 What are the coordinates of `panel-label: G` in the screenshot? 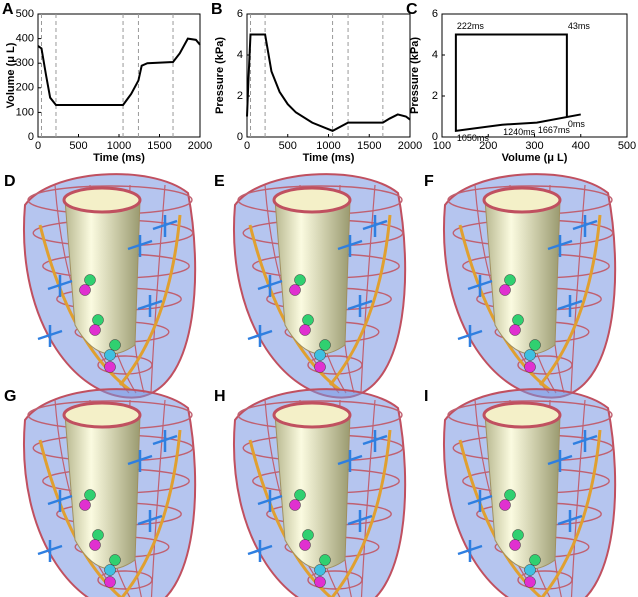 It's located at (10, 396).